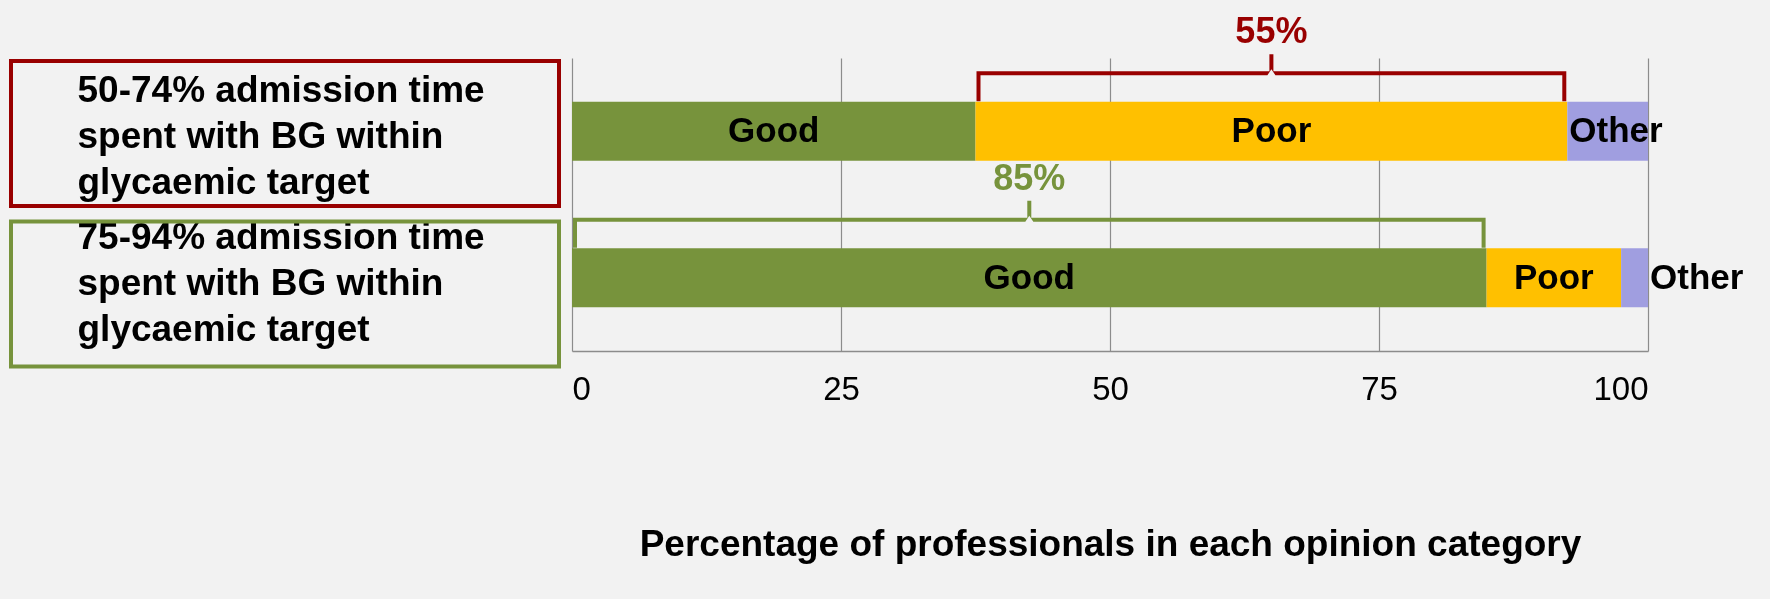  I want to click on x-tick-label: 100, so click(1621, 388).